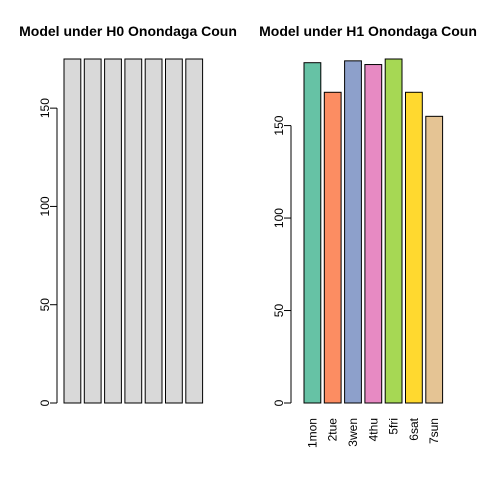 Image resolution: width=480 pixels, height=485 pixels. I want to click on x-tick-label-6sat: 6sat, so click(414, 428).